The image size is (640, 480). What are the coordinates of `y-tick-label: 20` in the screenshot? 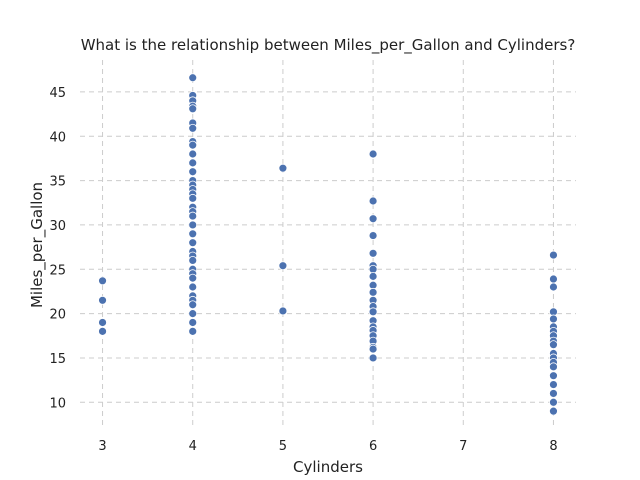 It's located at (57, 315).